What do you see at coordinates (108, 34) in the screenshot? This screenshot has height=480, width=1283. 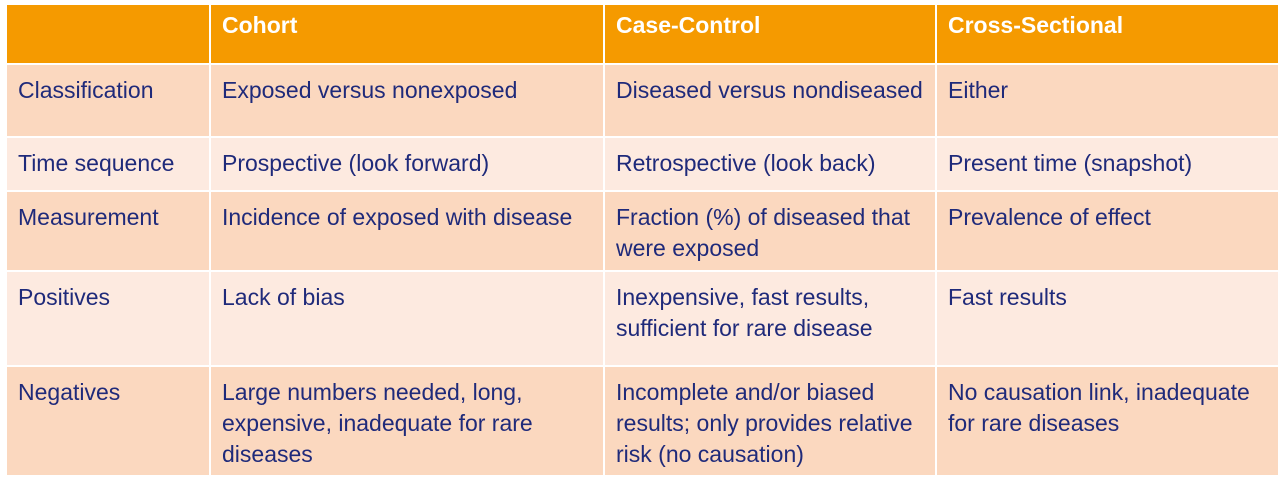 I see `header-corner` at bounding box center [108, 34].